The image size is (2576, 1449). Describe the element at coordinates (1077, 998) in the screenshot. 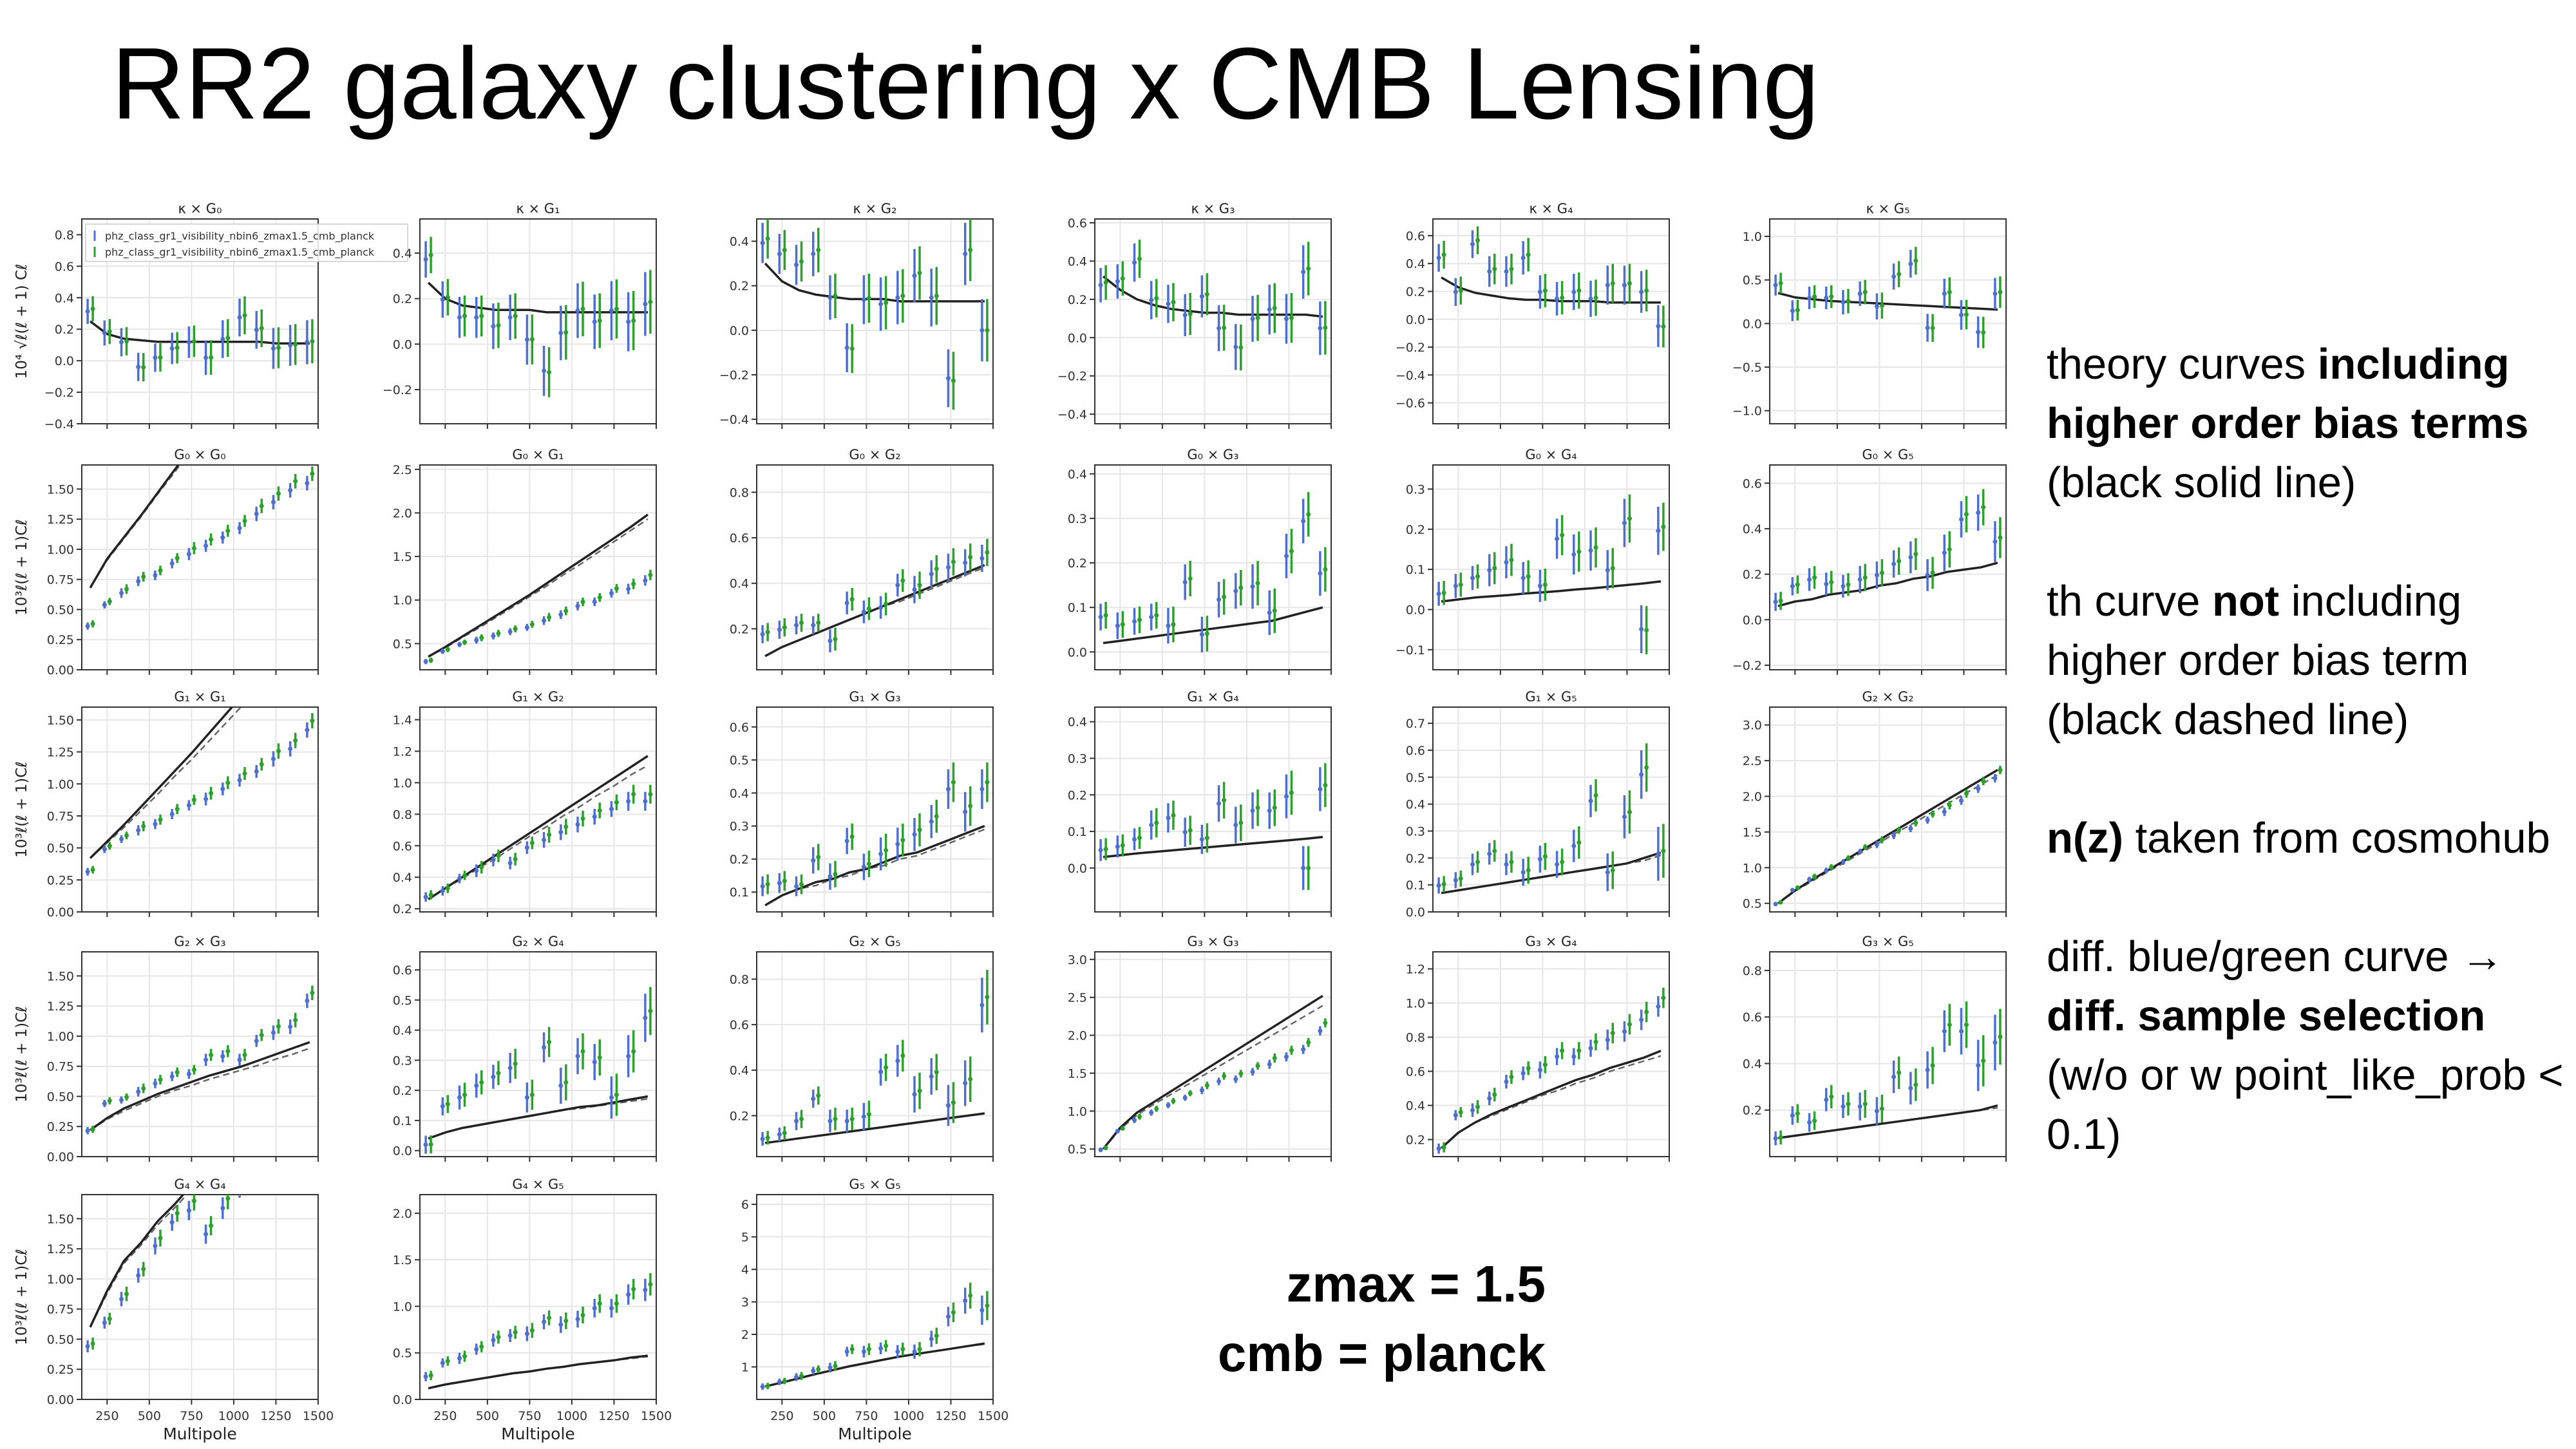

I see `y-tick-label: 2.5` at that location.